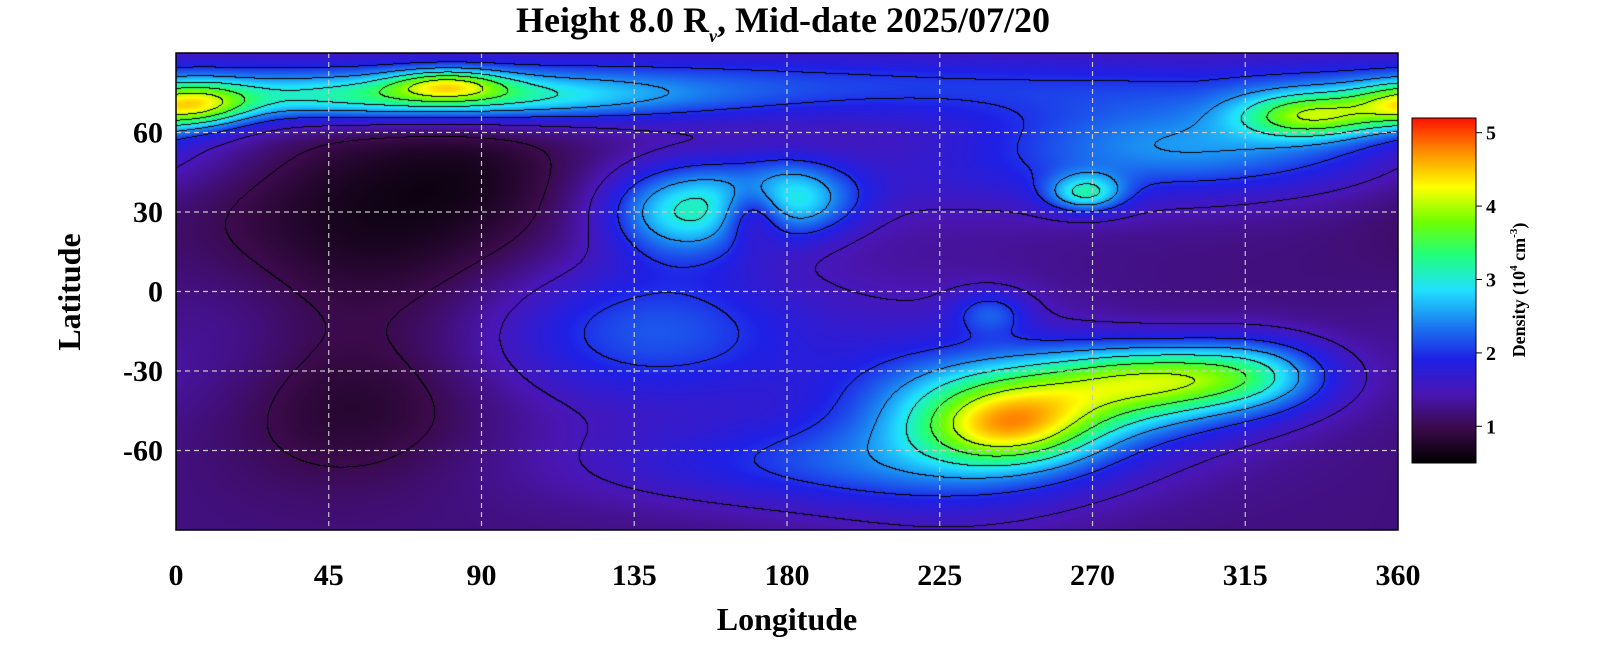 This screenshot has height=660, width=1600. What do you see at coordinates (939, 575) in the screenshot?
I see `x-tick-label: 225` at bounding box center [939, 575].